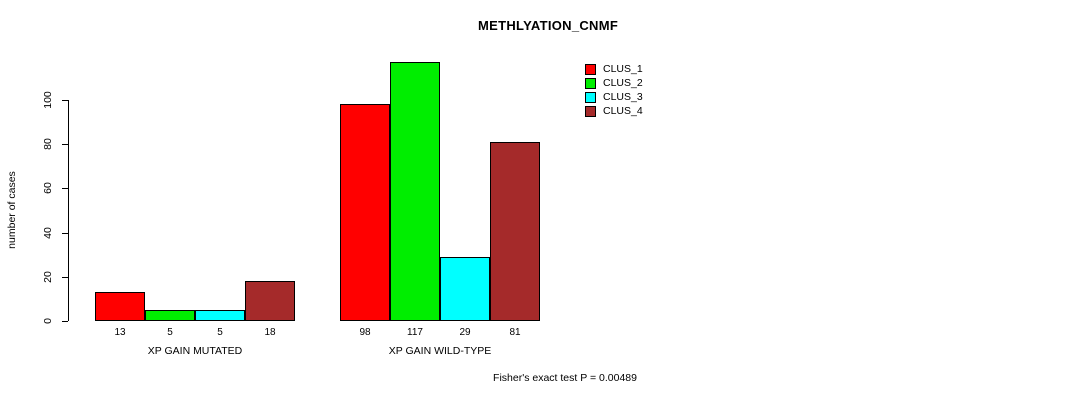 This screenshot has height=400, width=1090. What do you see at coordinates (623, 82) in the screenshot?
I see `legend-item-label: CLUS_2` at bounding box center [623, 82].